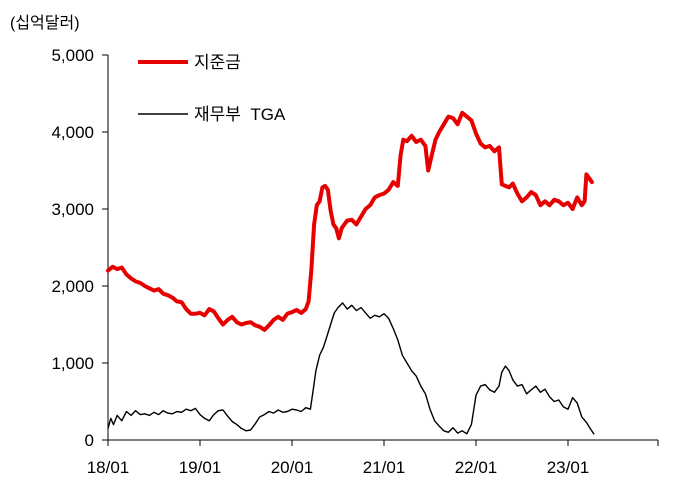  What do you see at coordinates (72, 209) in the screenshot?
I see `y-tick-label: 3,000` at bounding box center [72, 209].